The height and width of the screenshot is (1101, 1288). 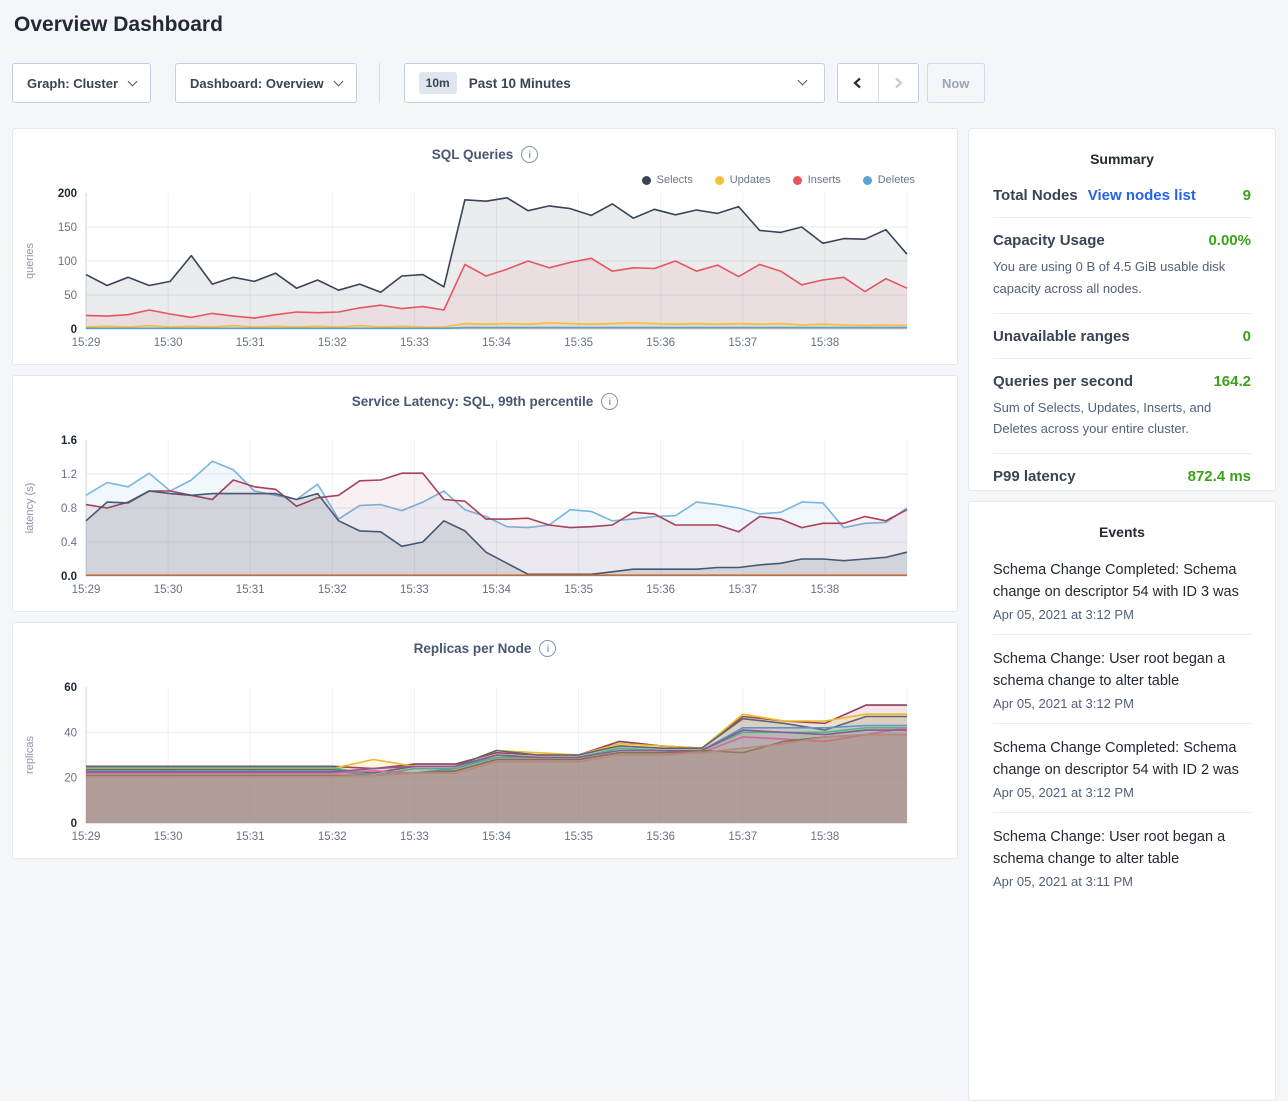 What do you see at coordinates (614, 83) in the screenshot?
I see `time-range-picker: 10m Past 10 Minutes` at bounding box center [614, 83].